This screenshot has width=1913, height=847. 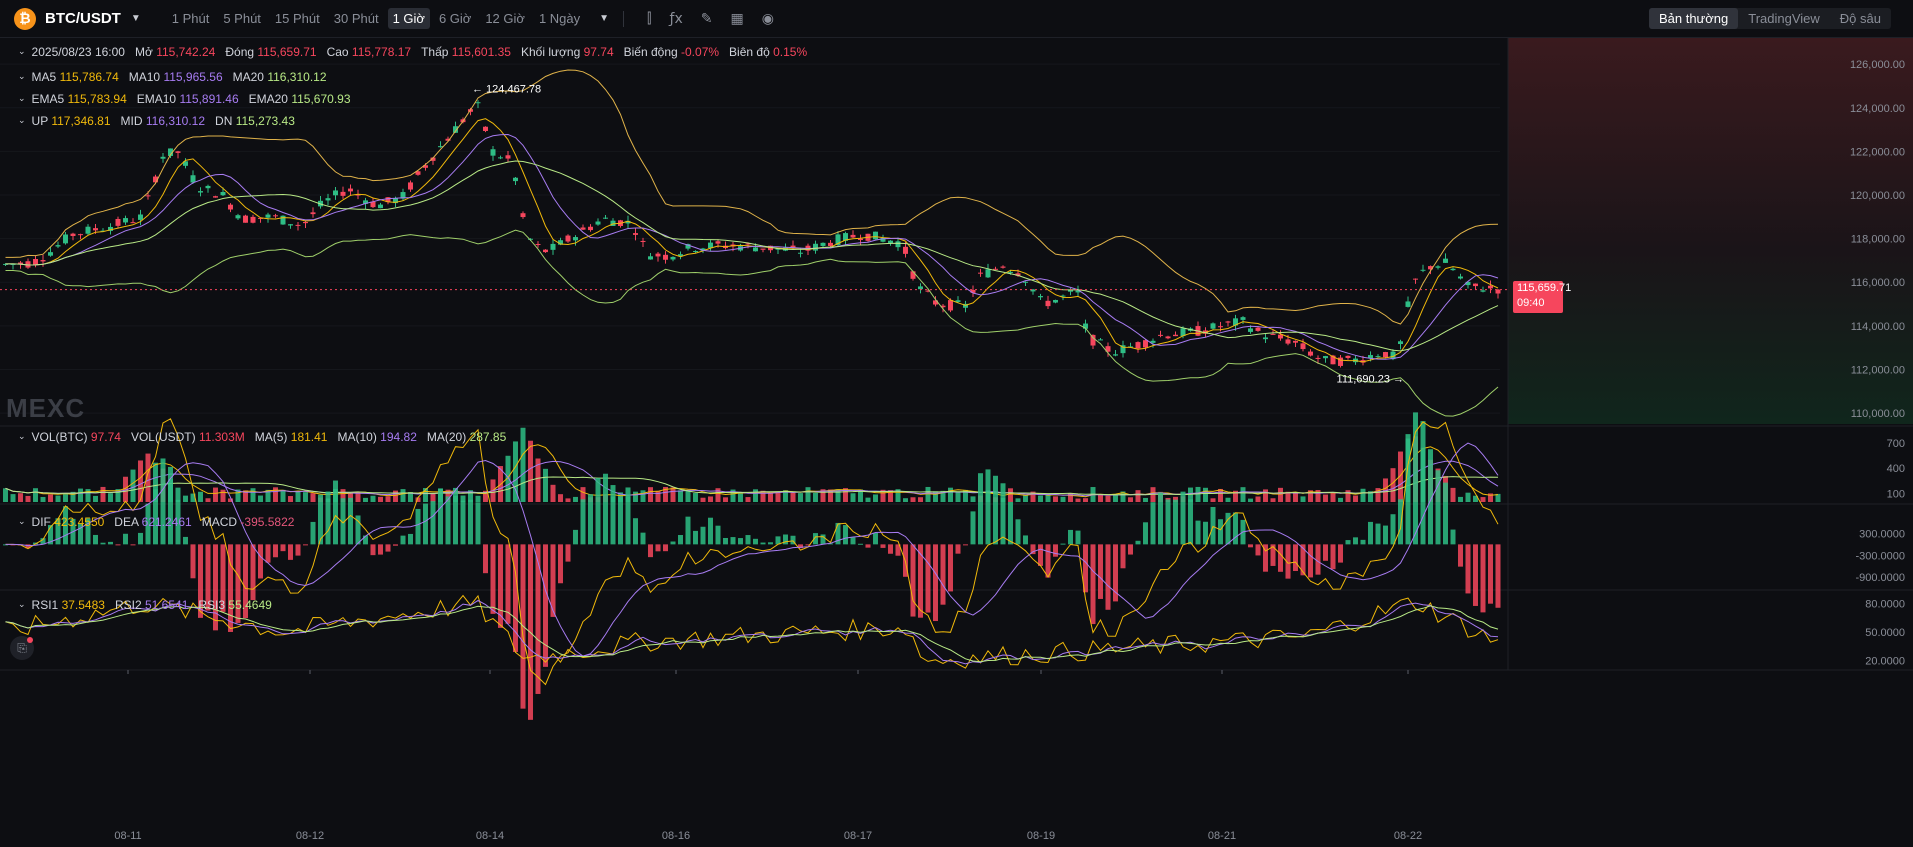 I want to click on collapse-chevron-icon: ⌄, so click(x=22, y=52).